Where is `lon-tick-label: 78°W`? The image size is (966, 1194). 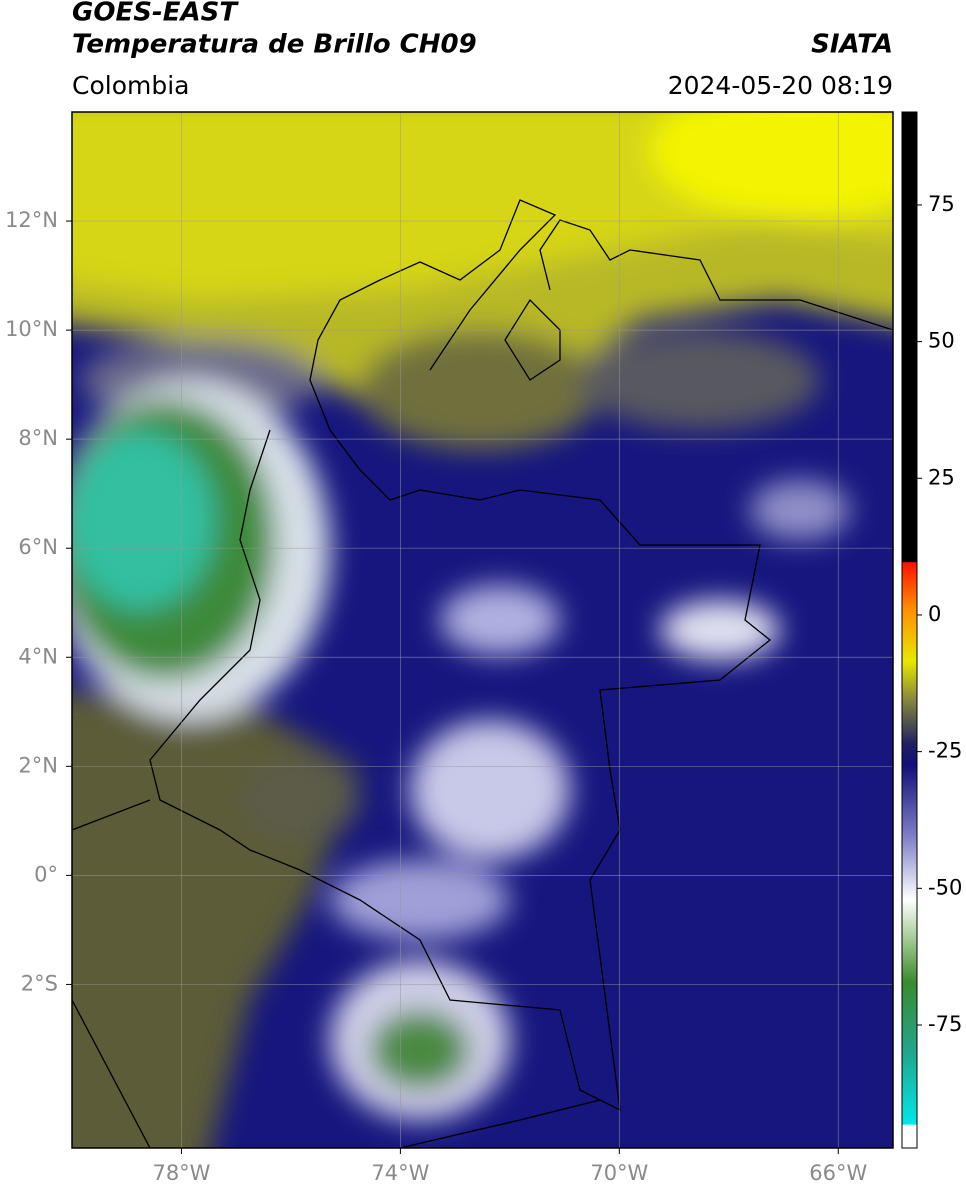
lon-tick-label: 78°W is located at coordinates (181, 1173).